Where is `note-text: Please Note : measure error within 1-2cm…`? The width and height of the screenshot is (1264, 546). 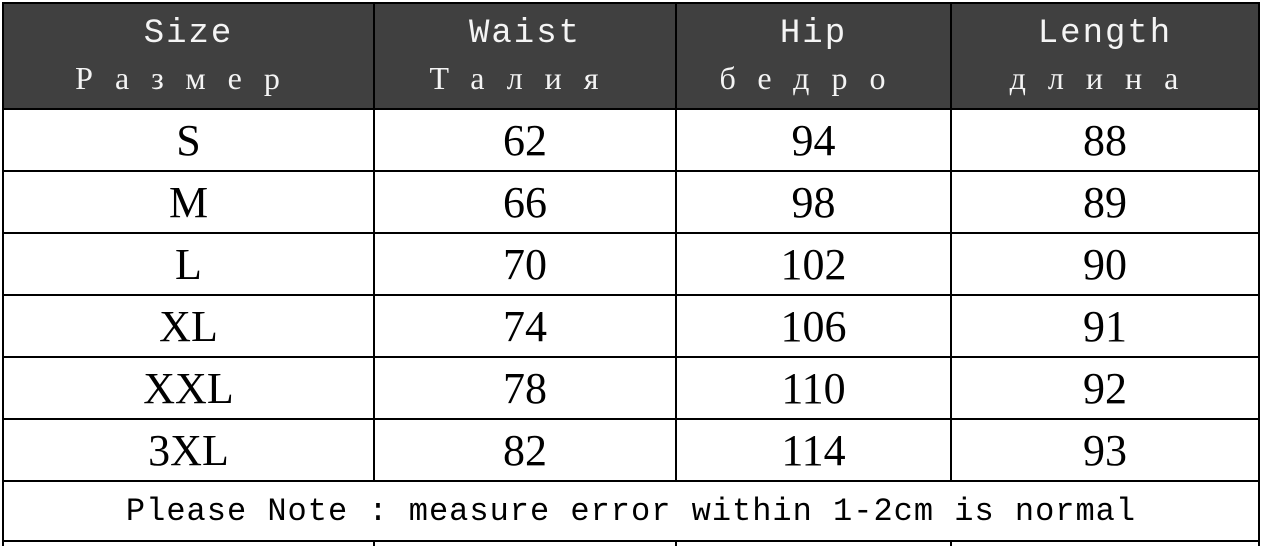 note-text: Please Note : measure error within 1-2cm… is located at coordinates (631, 511).